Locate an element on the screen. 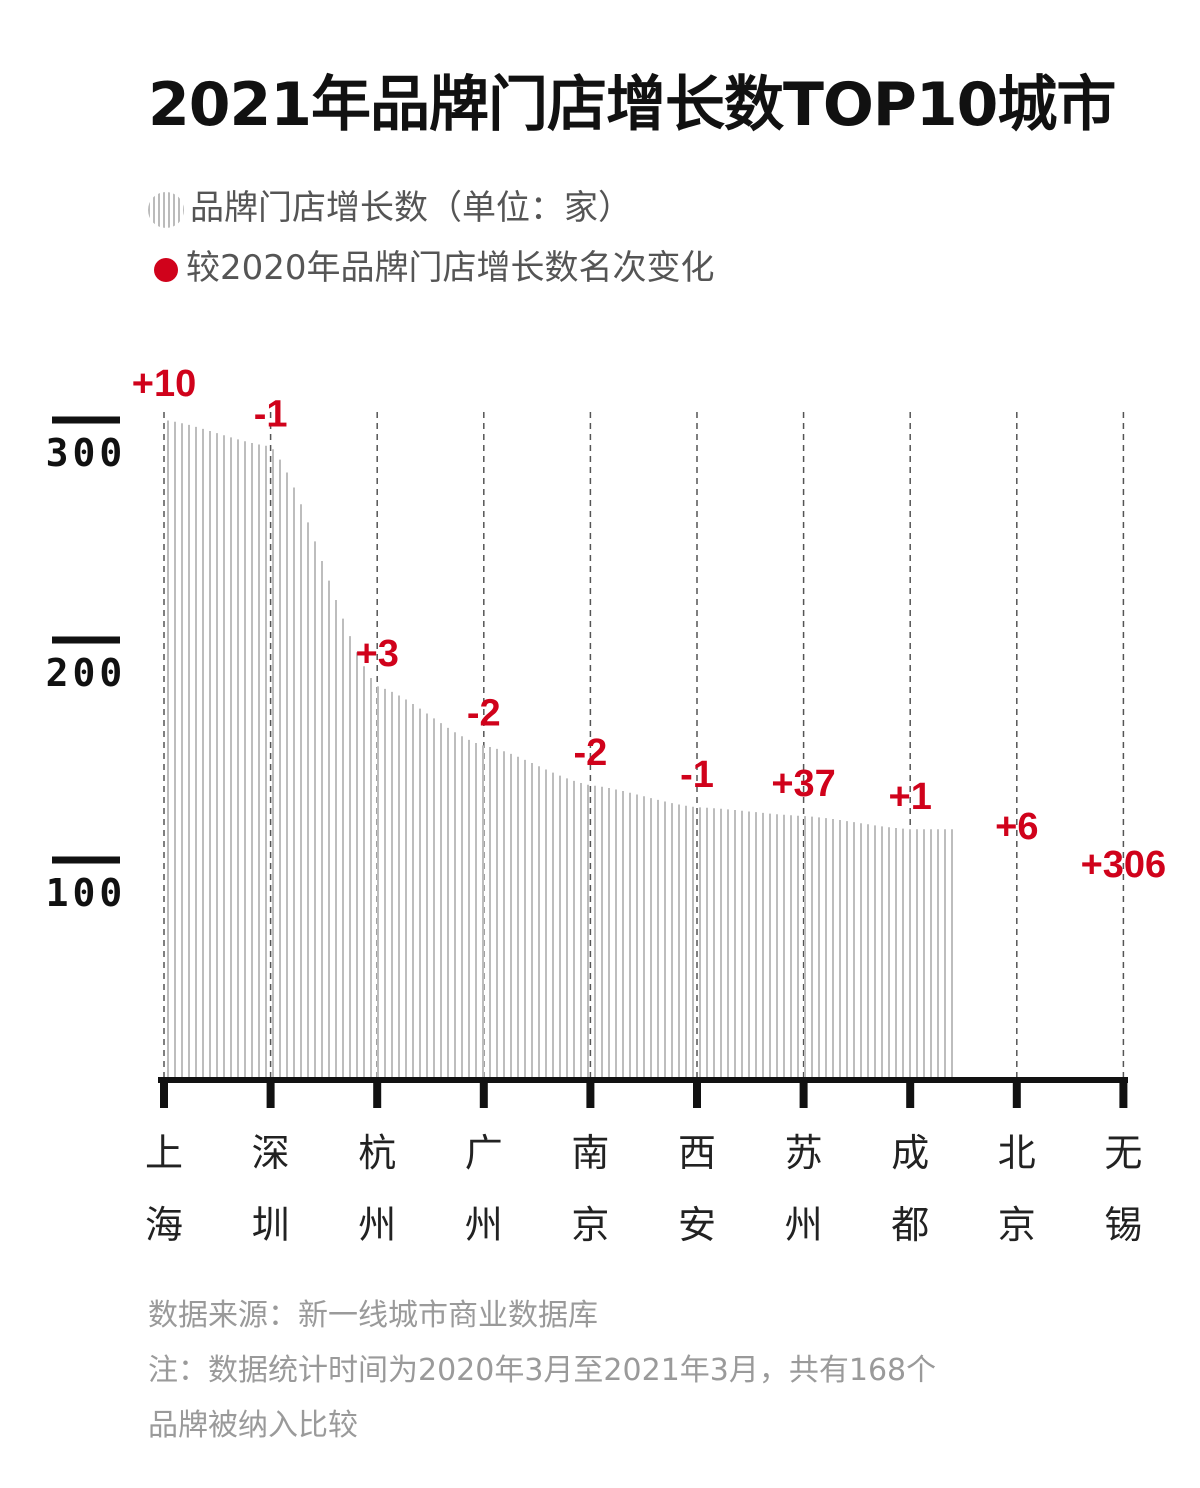 The height and width of the screenshot is (1488, 1200). rank-change-label-7: +1 is located at coordinates (910, 797).